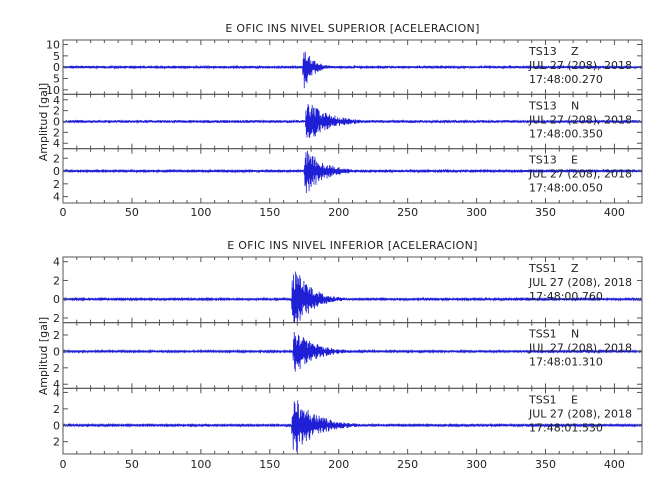 This screenshot has height=500, width=650. Describe the element at coordinates (566, 362) in the screenshot. I see `time-label: 17:48:01.310` at that location.